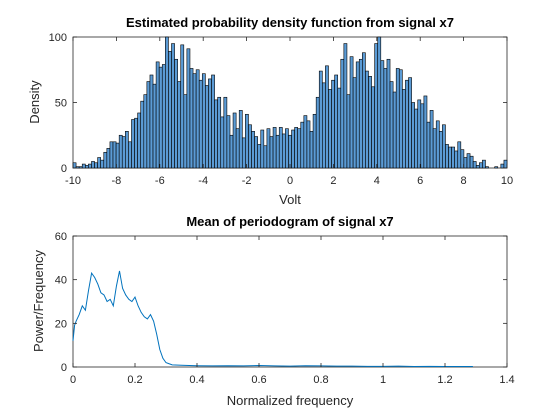  Describe the element at coordinates (377, 181) in the screenshot. I see `histogram-xtick-label: 4` at that location.